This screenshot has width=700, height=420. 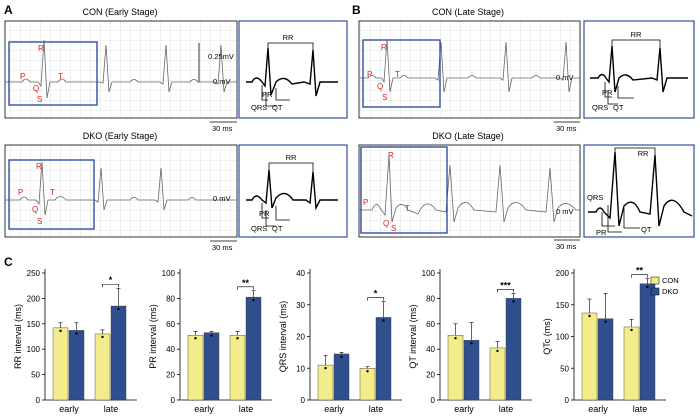 I want to click on y-tick-label: 80, so click(x=430, y=298).